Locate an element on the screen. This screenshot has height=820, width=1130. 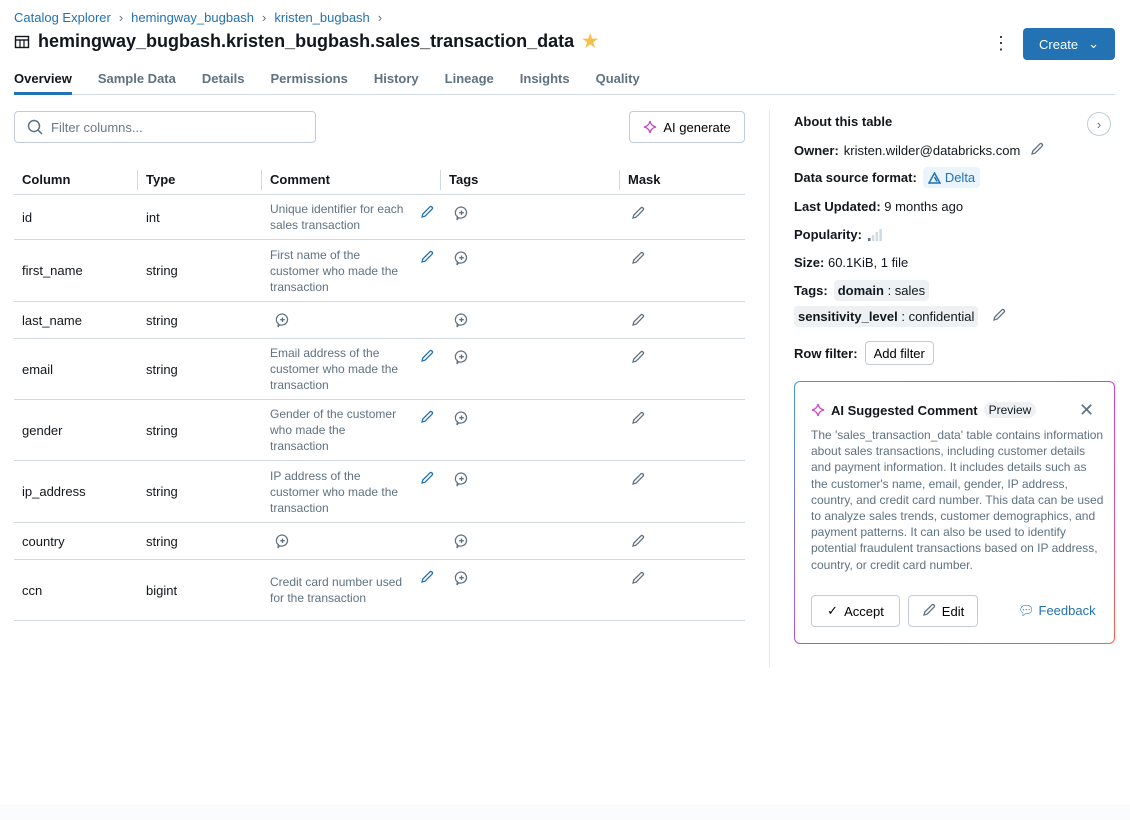
row-filter-row: Row filter: Add filter is located at coordinates (864, 353).